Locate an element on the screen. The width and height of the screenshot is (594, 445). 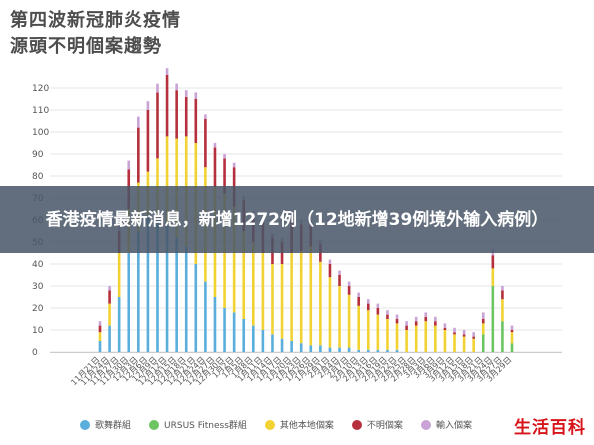
legend-item: URSUS Fitness群組 is located at coordinates (198, 424).